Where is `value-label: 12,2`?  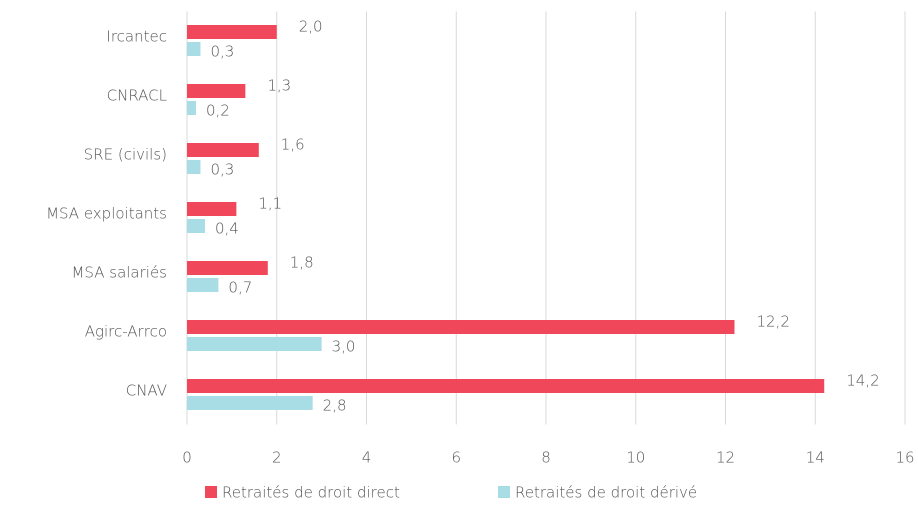
value-label: 12,2 is located at coordinates (772, 322).